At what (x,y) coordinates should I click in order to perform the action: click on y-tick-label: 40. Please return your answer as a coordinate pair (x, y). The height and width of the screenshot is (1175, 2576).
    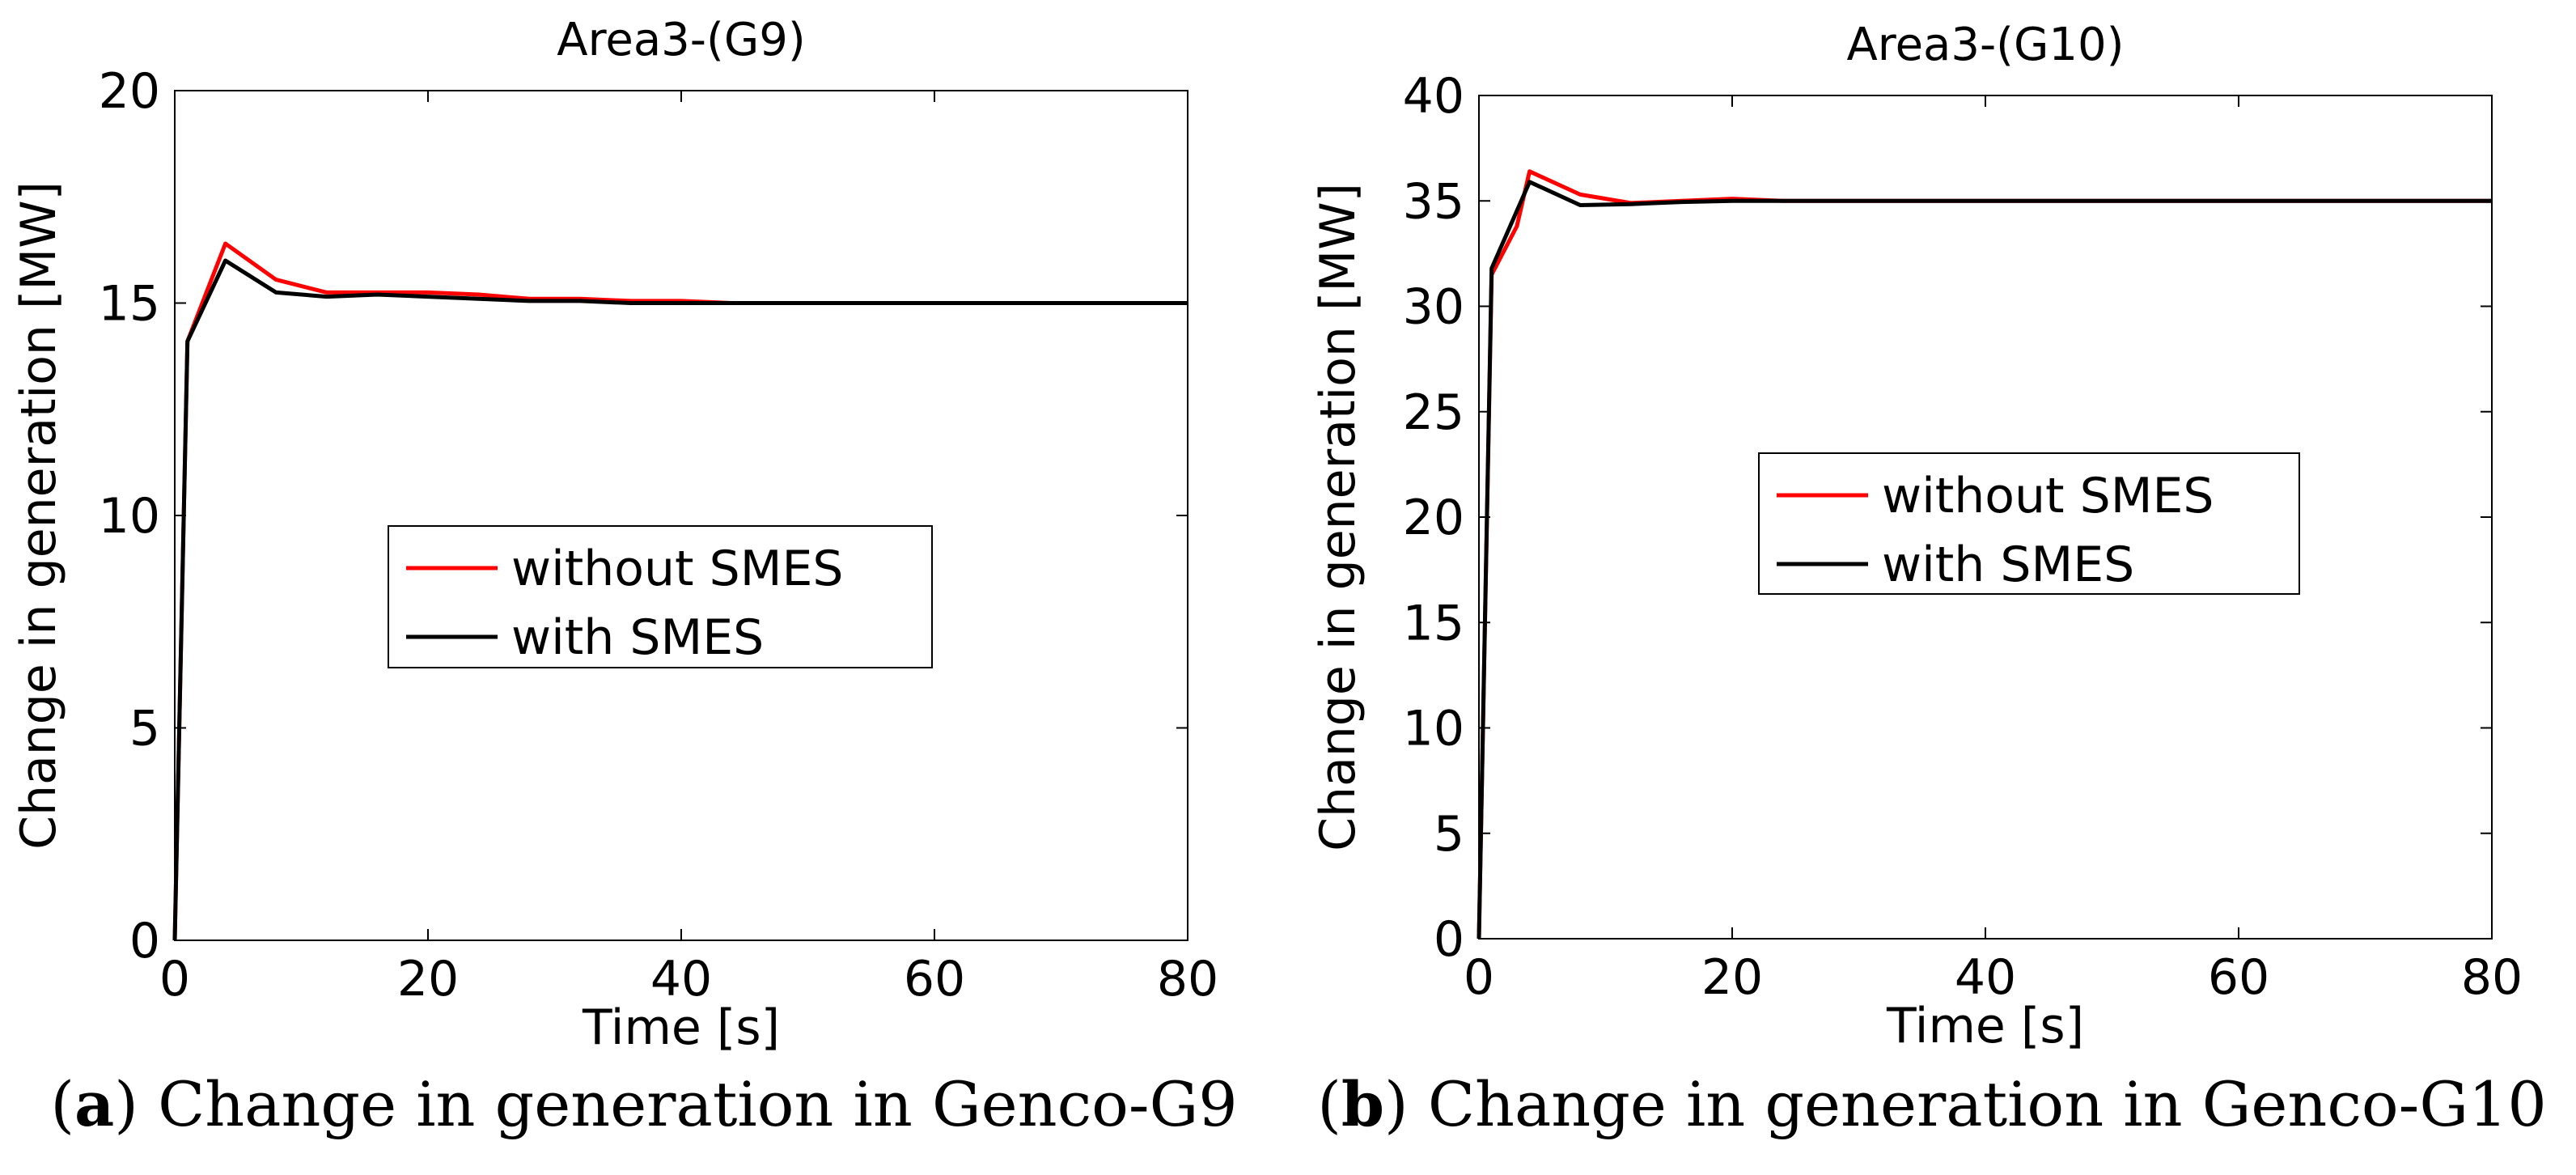
    Looking at the image, I should click on (1433, 97).